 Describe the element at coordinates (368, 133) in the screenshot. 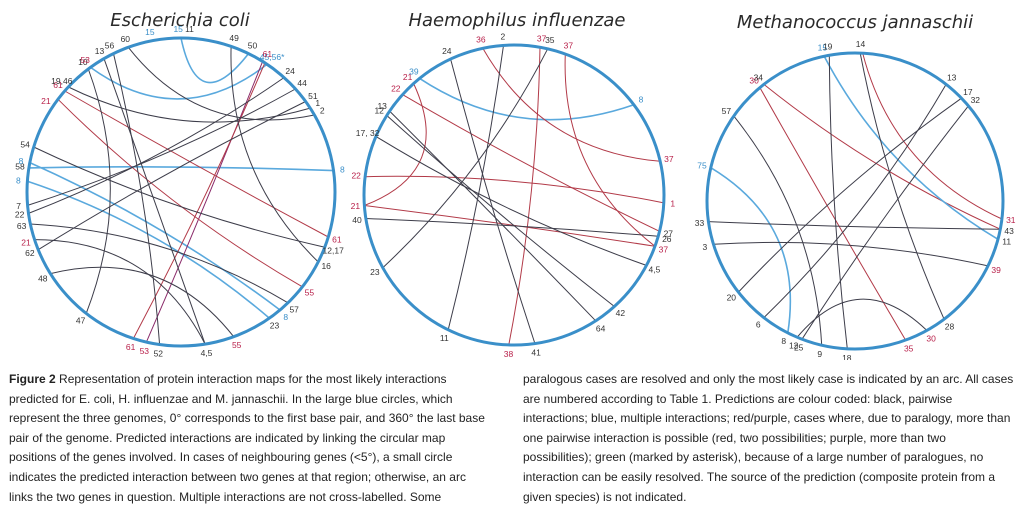

I see `gene-label: 17, 32` at that location.